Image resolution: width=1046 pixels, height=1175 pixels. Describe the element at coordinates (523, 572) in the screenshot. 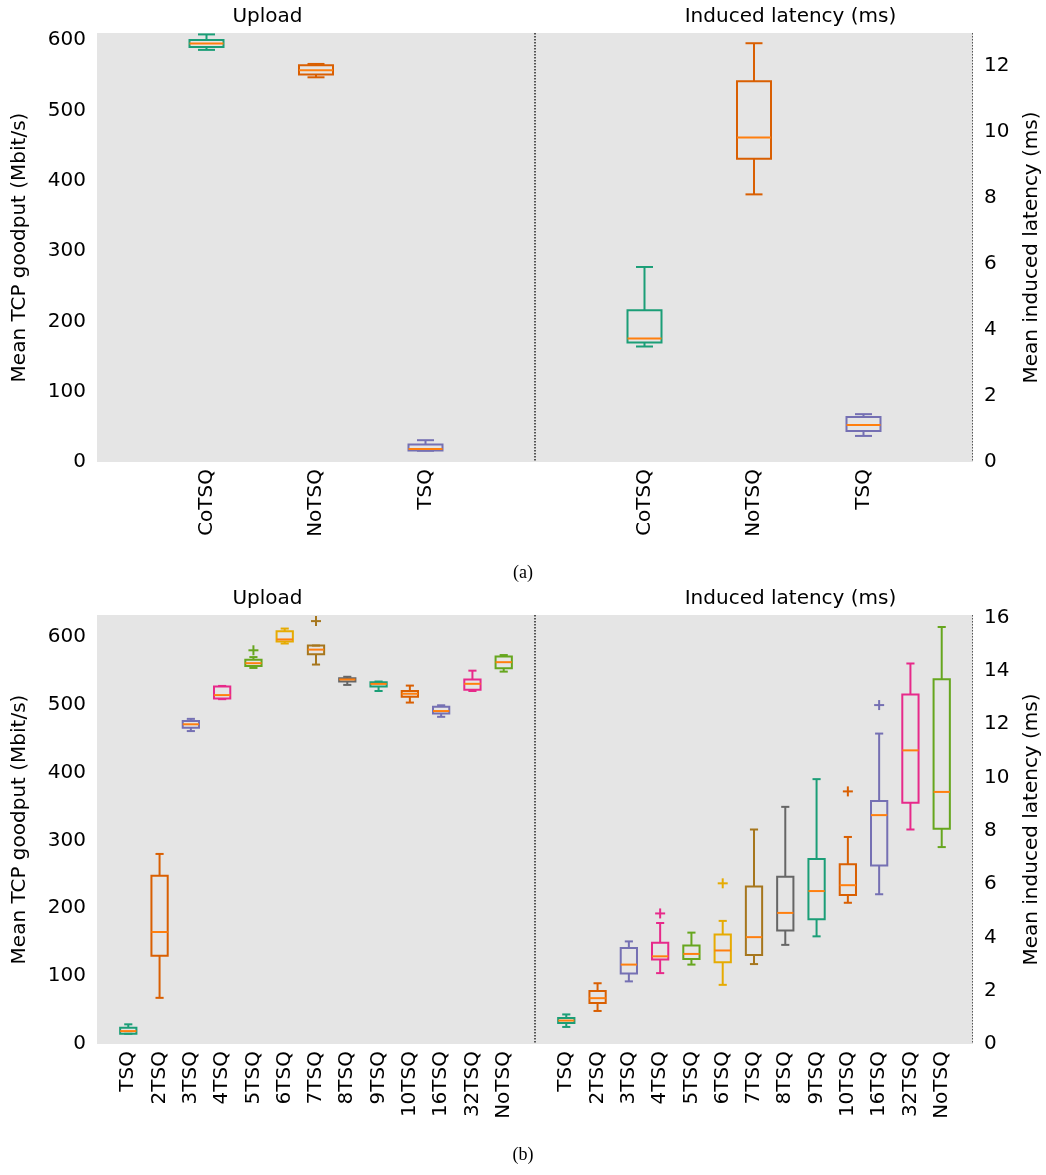

I see `text: (a)` at that location.